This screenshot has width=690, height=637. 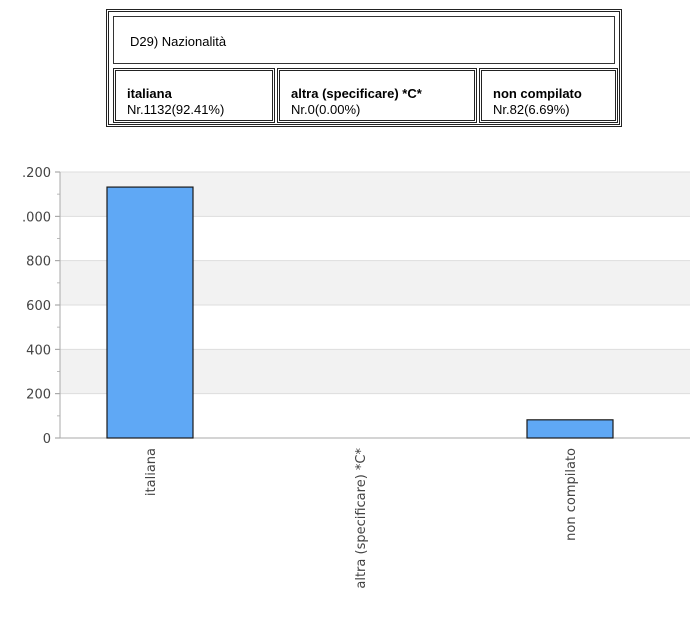 I want to click on y-tick-label: 800, so click(x=38, y=262).